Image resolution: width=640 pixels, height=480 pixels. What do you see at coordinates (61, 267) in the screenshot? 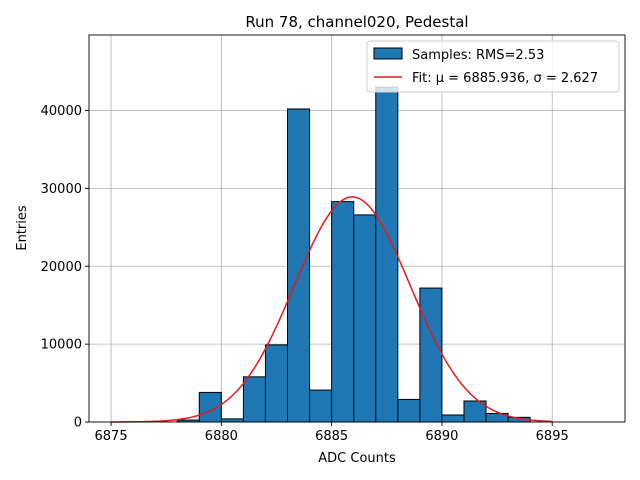
I see `y-tick-label: 20000` at bounding box center [61, 267].